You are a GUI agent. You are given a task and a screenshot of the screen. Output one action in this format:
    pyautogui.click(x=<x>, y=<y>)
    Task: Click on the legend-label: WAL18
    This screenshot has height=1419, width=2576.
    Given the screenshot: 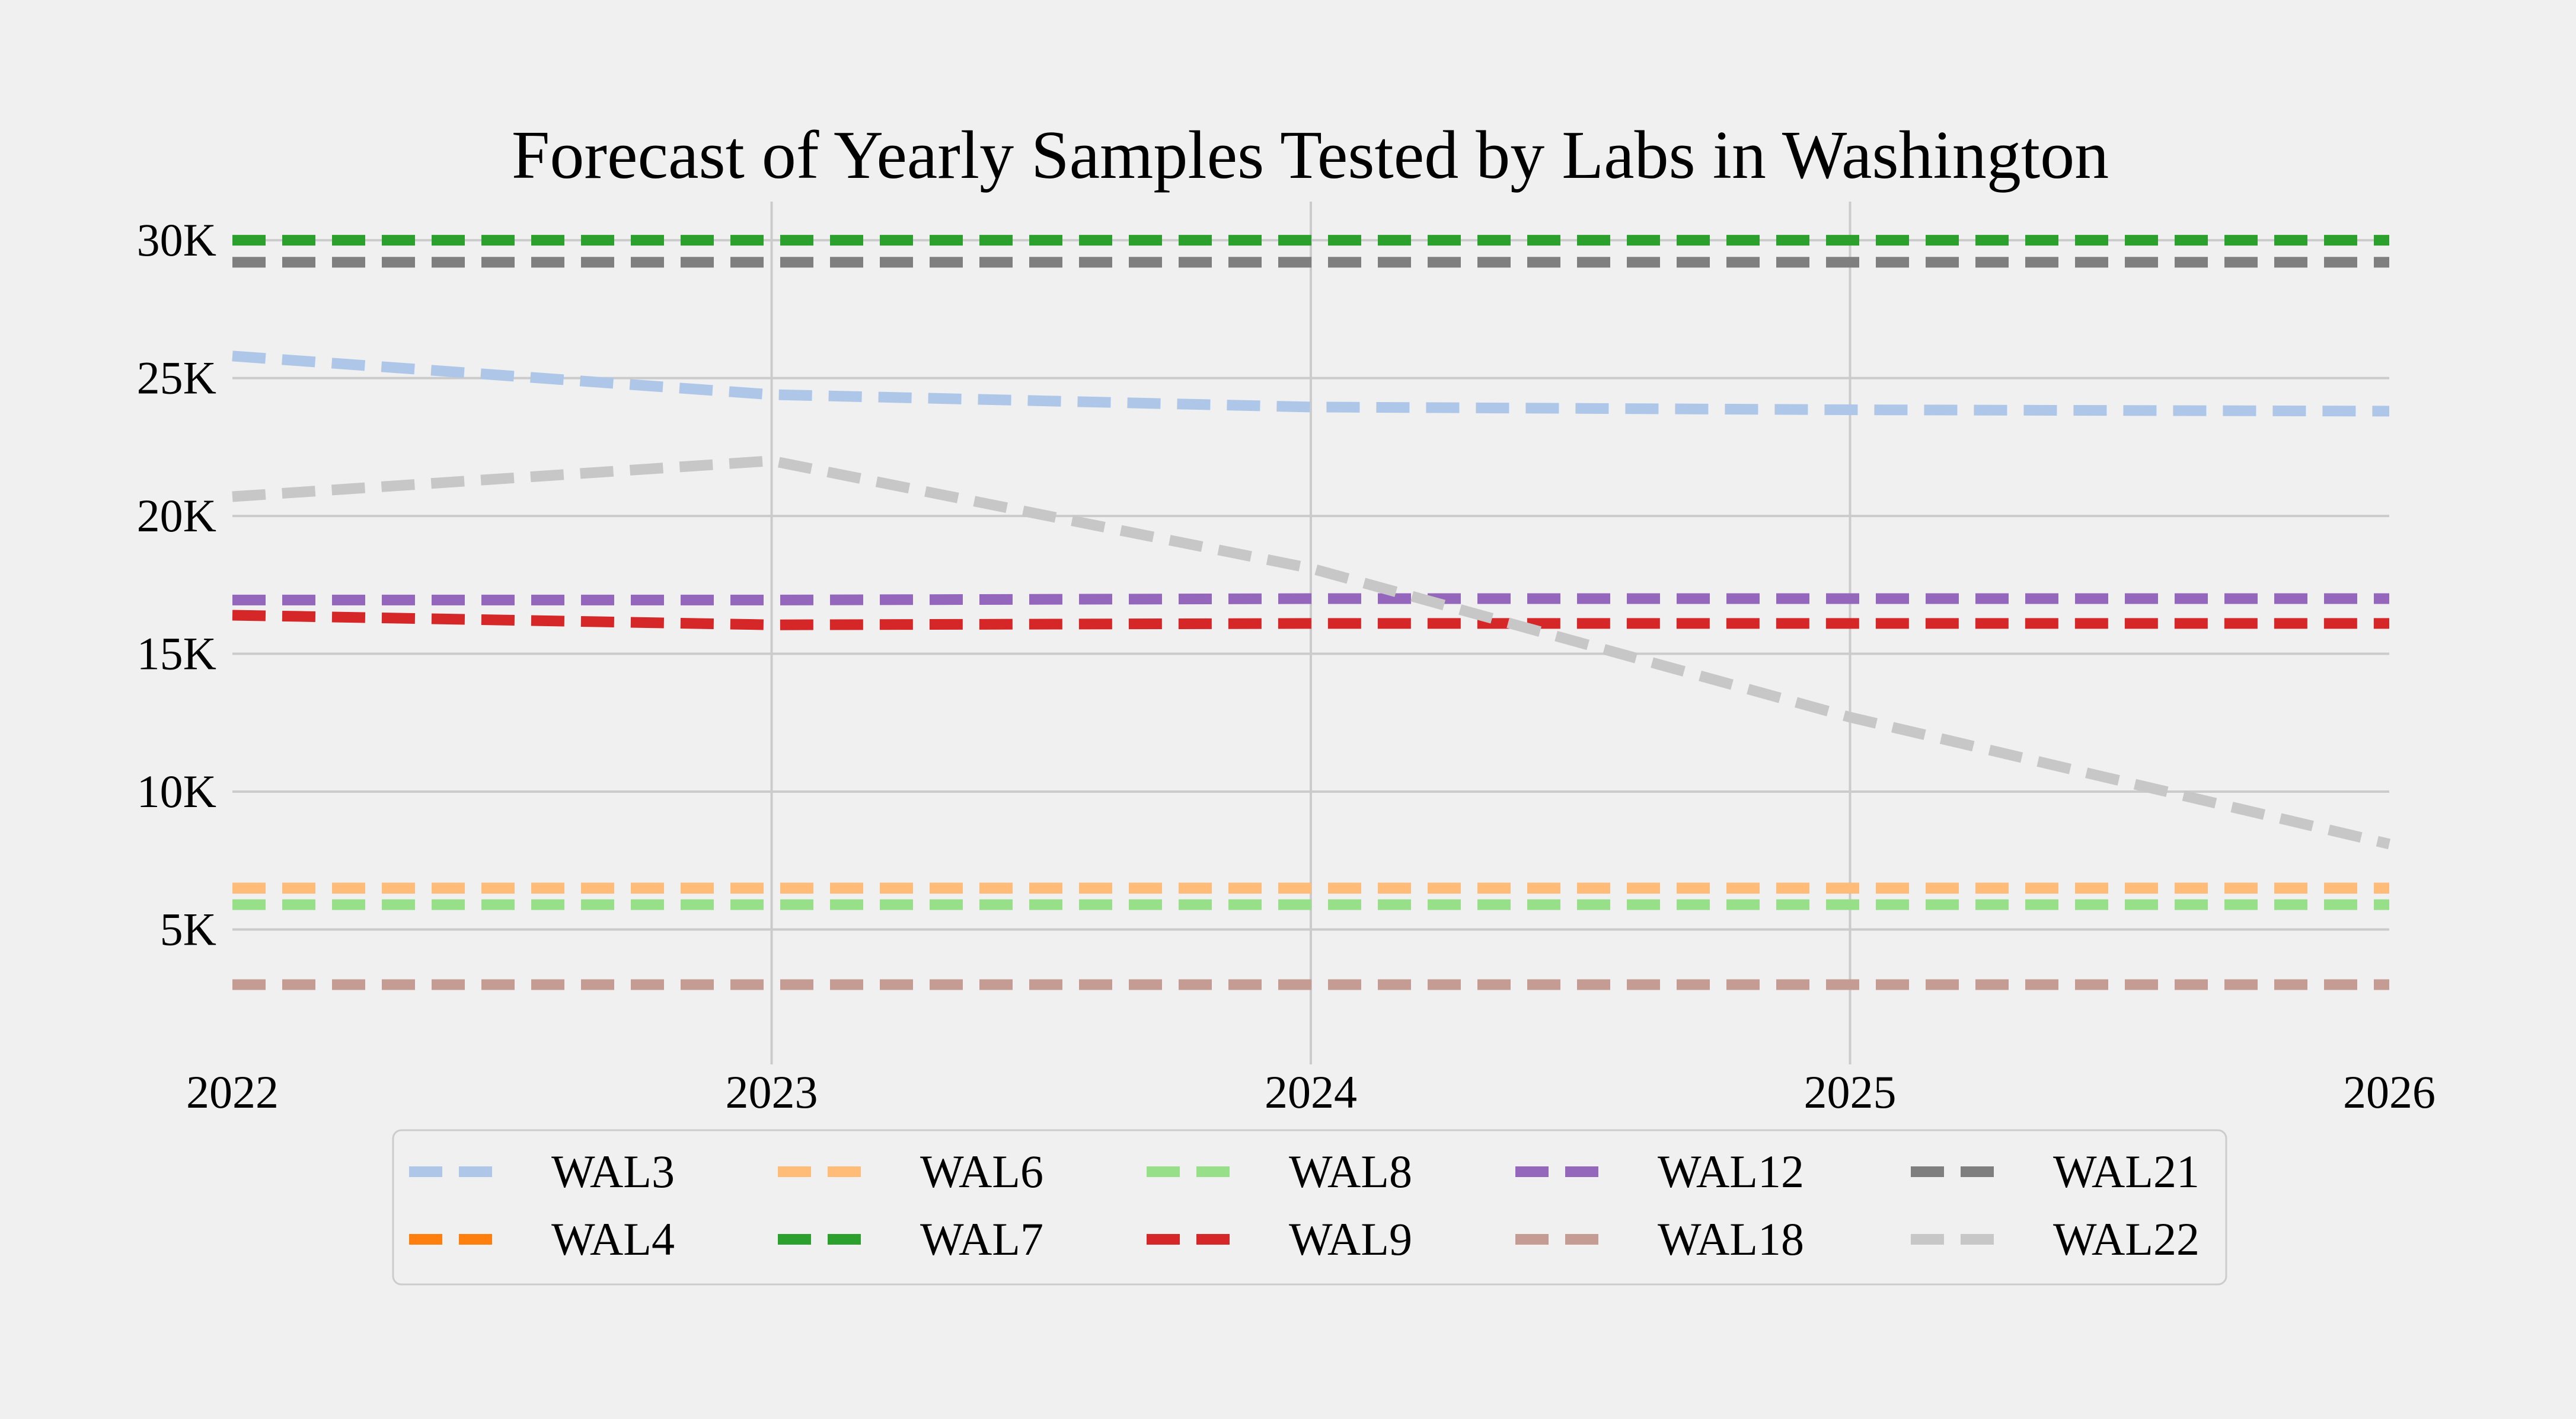 What is the action you would take?
    pyautogui.click(x=1731, y=1239)
    